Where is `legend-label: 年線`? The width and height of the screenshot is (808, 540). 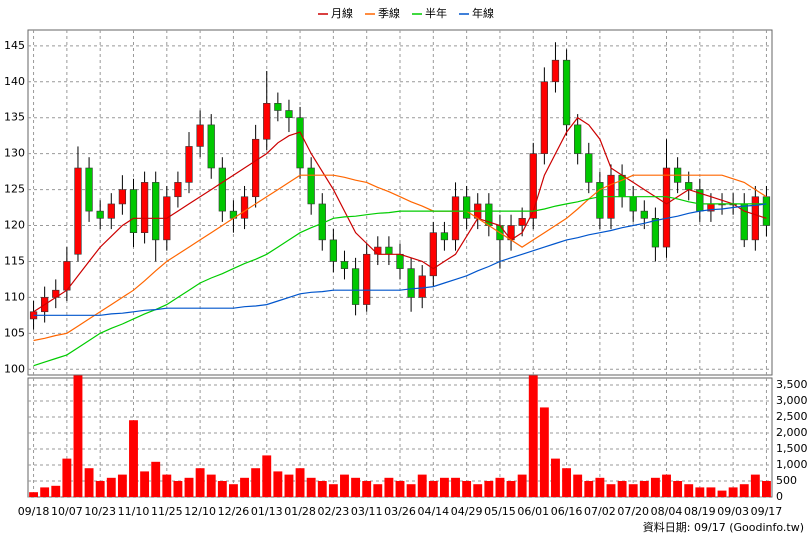
legend-label: 年線 is located at coordinates (483, 13).